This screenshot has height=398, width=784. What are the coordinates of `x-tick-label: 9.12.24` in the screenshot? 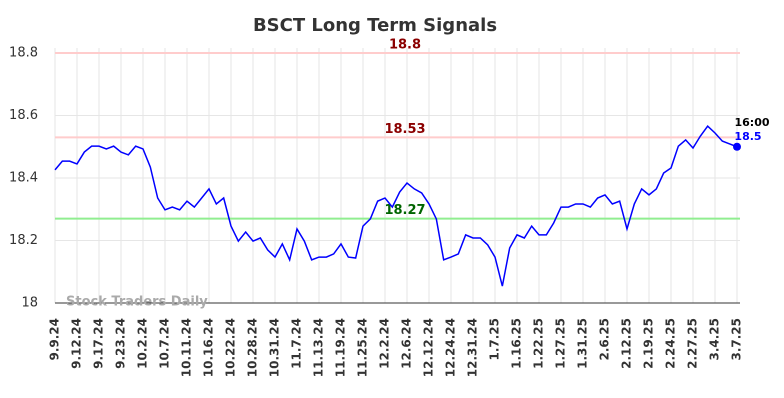 It's located at (77, 343).